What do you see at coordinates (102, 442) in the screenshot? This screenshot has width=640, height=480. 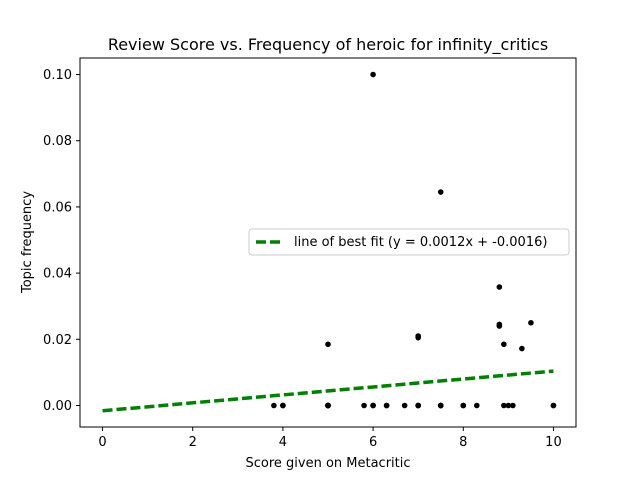 I see `x-tick-label: 0` at bounding box center [102, 442].